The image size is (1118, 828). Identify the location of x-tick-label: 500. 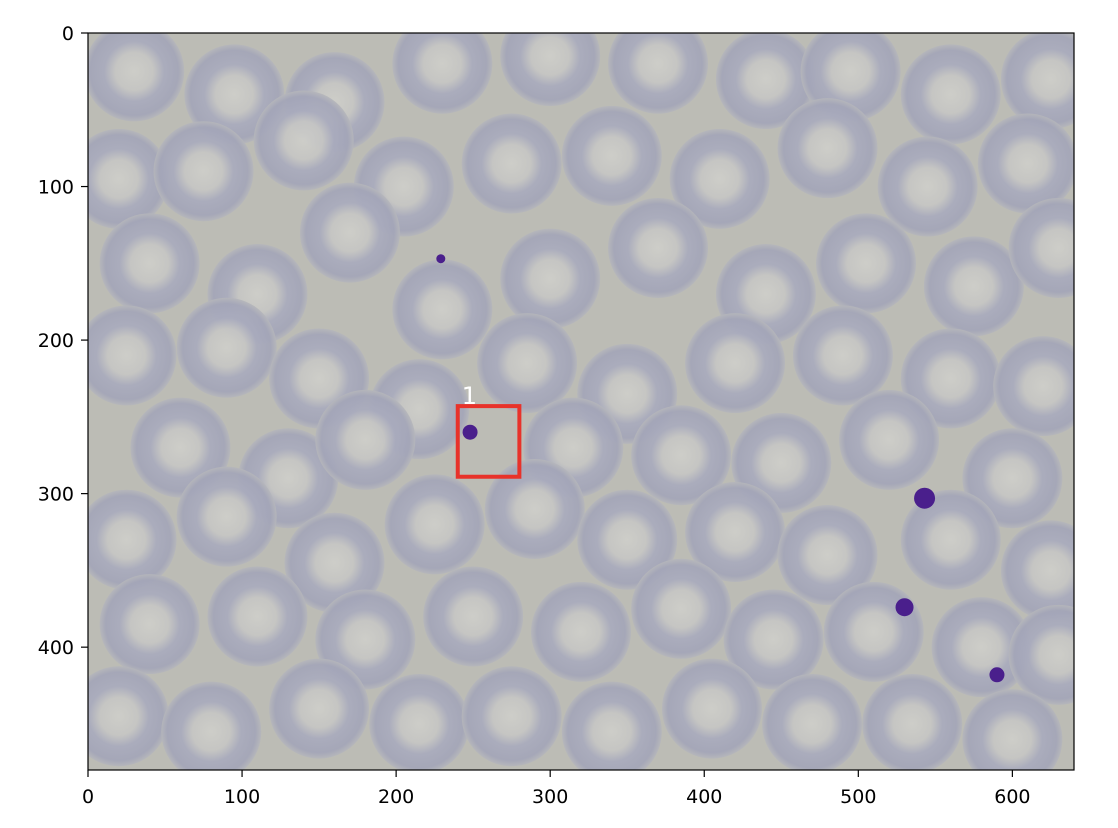
(858, 797).